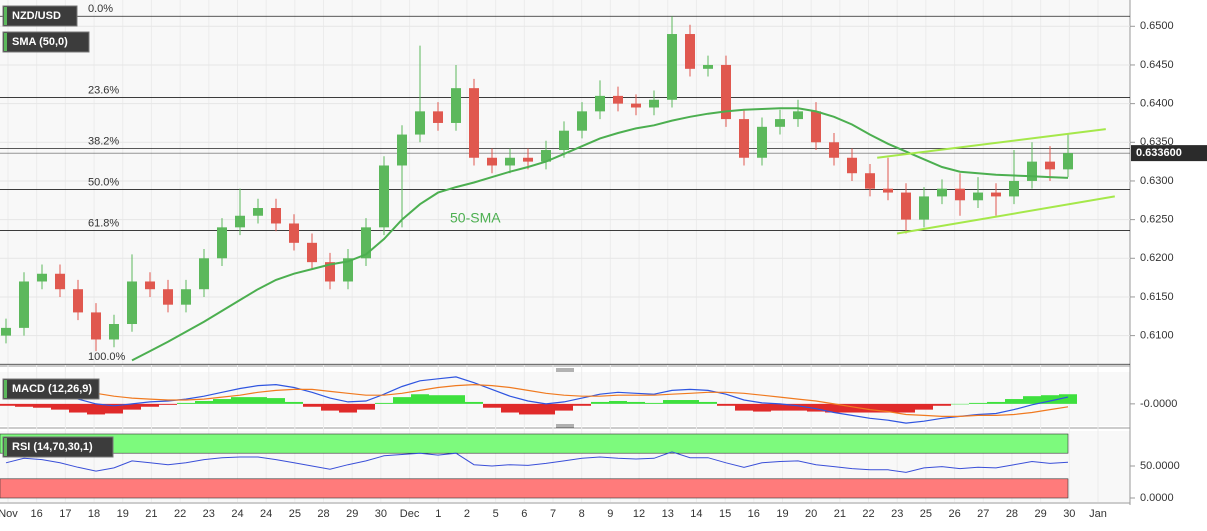  What do you see at coordinates (103, 90) in the screenshot?
I see `fib-label: 23.6%` at bounding box center [103, 90].